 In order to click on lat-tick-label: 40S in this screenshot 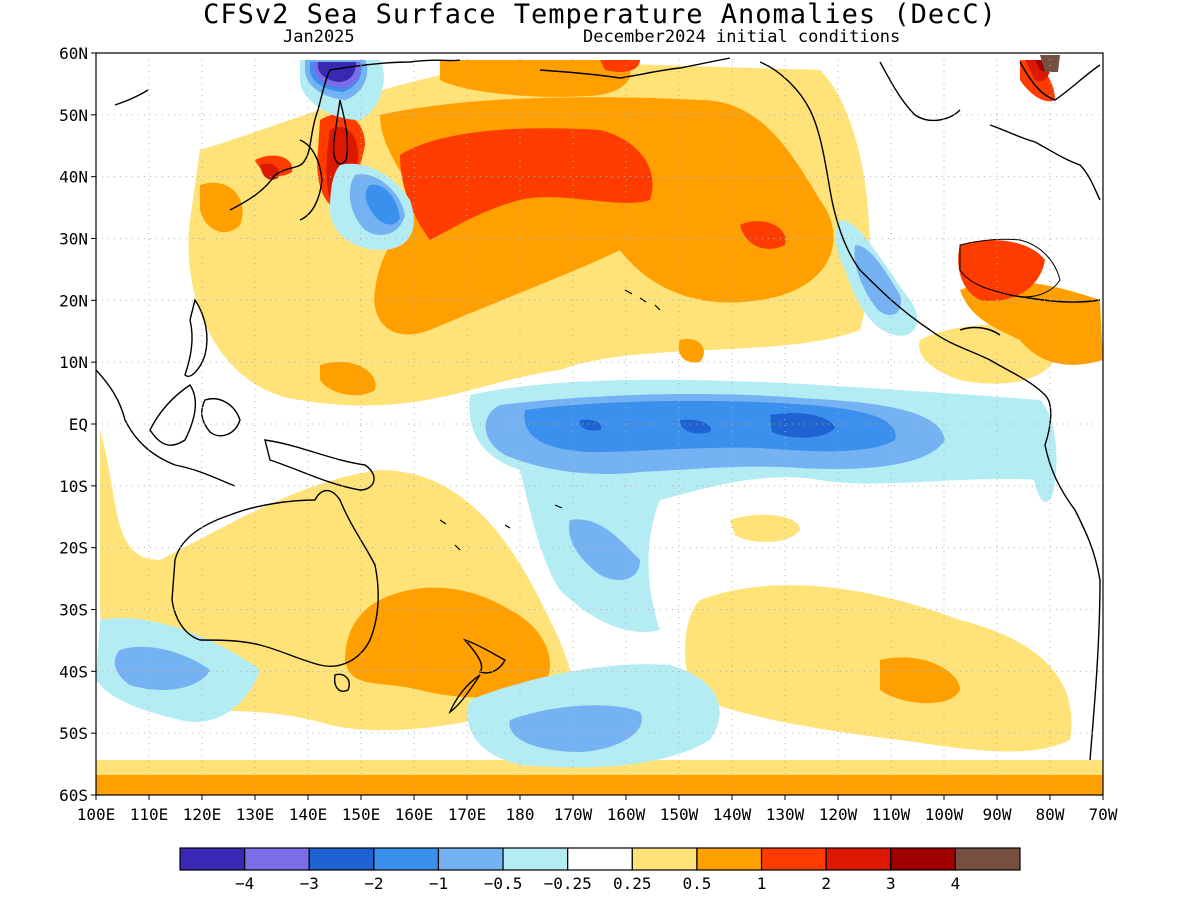, I will do `click(73, 671)`.